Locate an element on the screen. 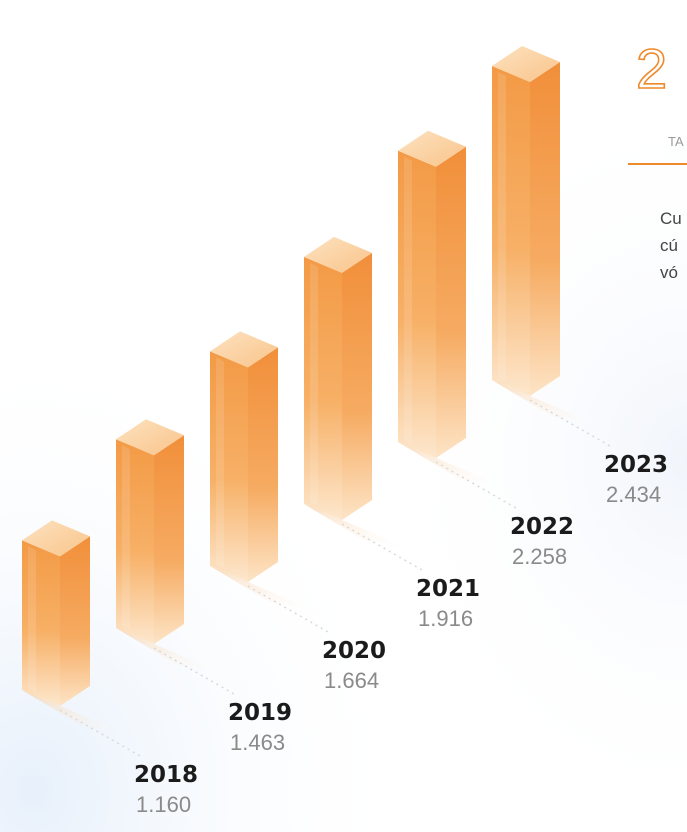  bar-2021 is located at coordinates (338, 378).